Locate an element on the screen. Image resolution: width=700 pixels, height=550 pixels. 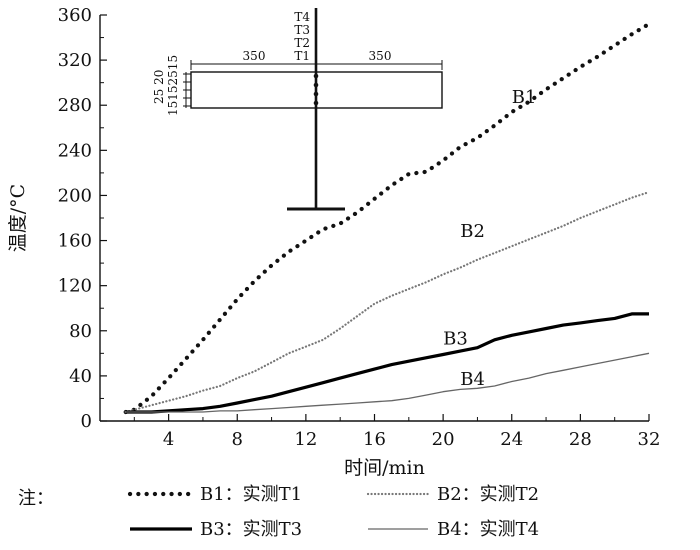
legend-label-b1: B1：实测T1 is located at coordinates (251, 494).